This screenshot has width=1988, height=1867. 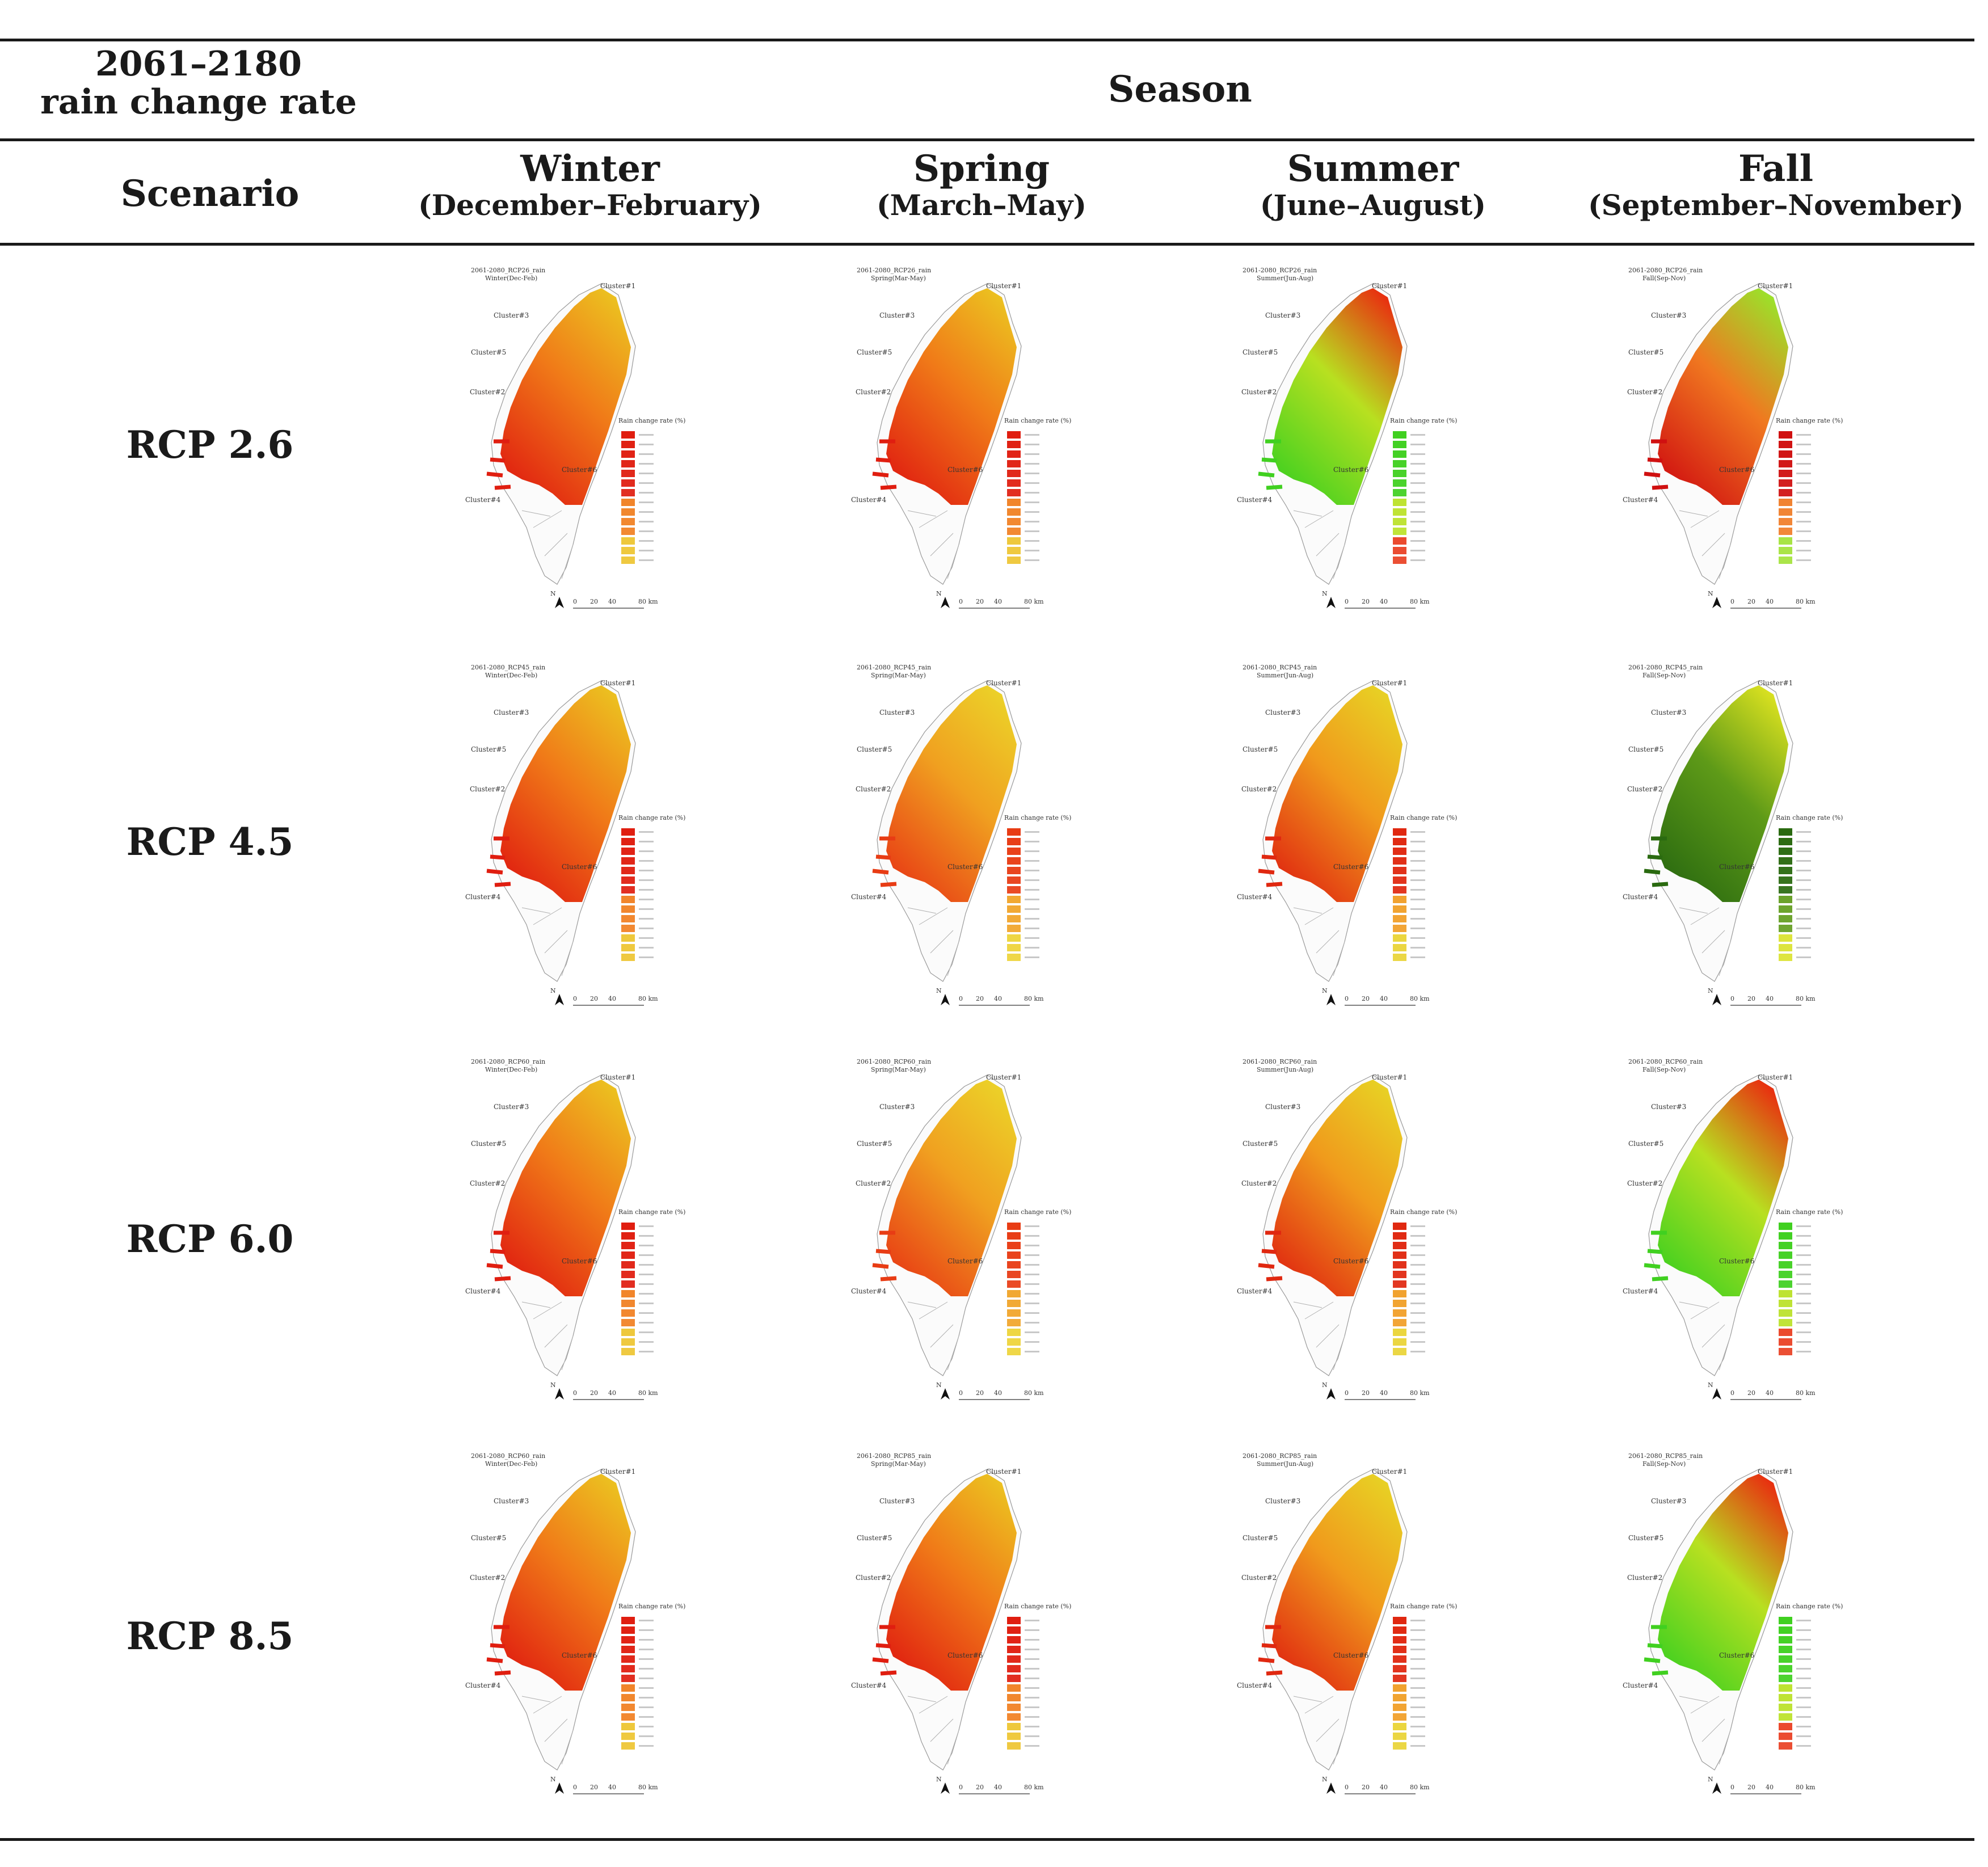 What do you see at coordinates (508, 270) in the screenshot?
I see `map-title: 2061-2080_RCP26_rain` at bounding box center [508, 270].